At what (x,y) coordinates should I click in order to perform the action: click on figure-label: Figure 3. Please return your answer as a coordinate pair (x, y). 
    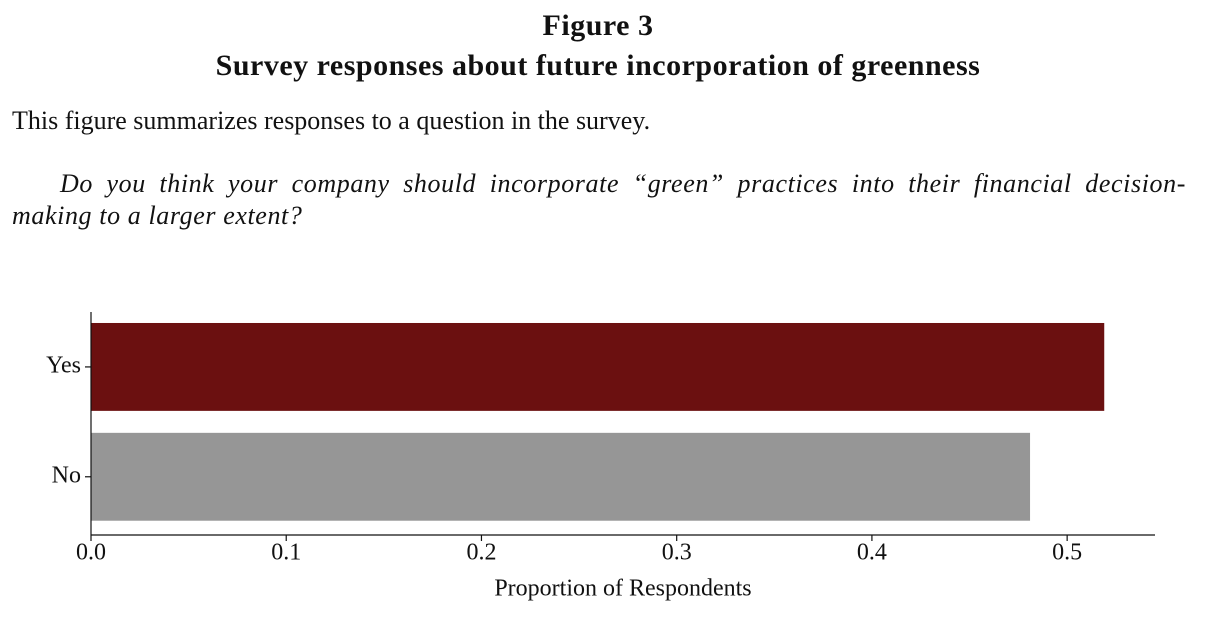
    Looking at the image, I should click on (598, 25).